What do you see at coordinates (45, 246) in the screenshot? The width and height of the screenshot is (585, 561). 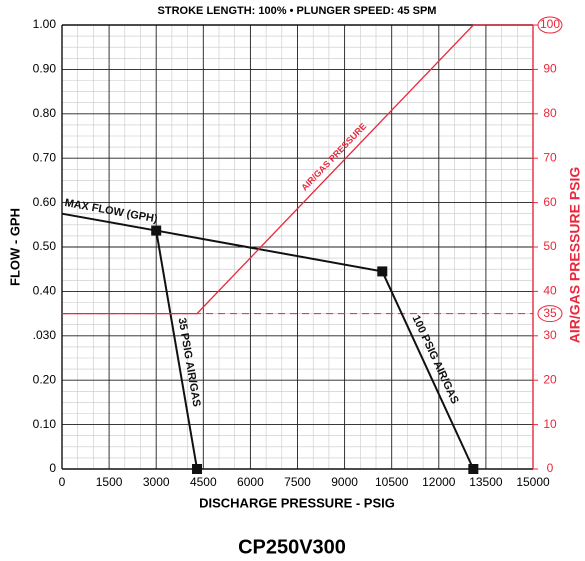 I see `y-tick-label: 0.50` at bounding box center [45, 246].